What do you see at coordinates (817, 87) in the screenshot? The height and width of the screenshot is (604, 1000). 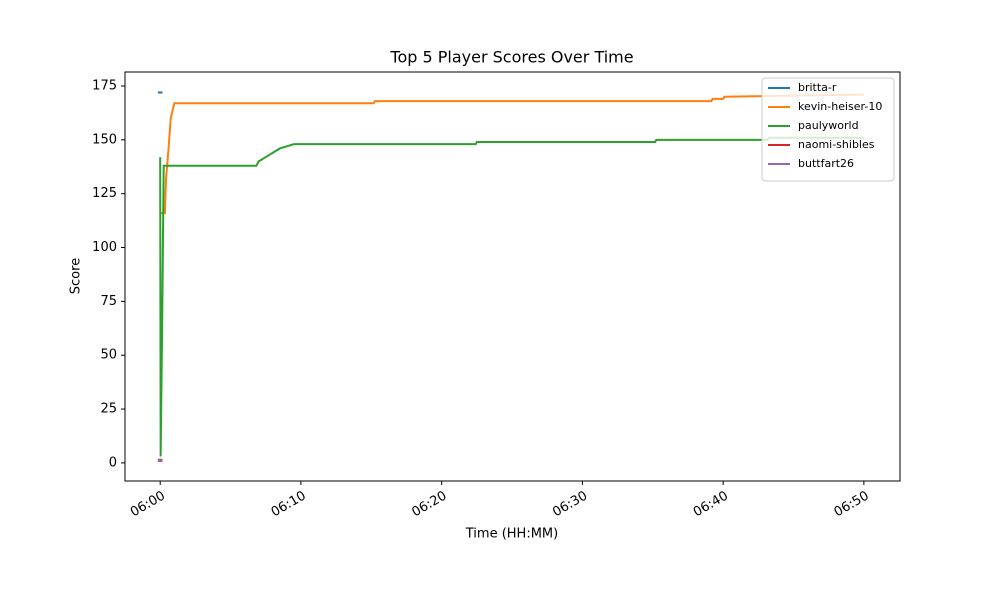 I see `legend-label: britta-r` at bounding box center [817, 87].